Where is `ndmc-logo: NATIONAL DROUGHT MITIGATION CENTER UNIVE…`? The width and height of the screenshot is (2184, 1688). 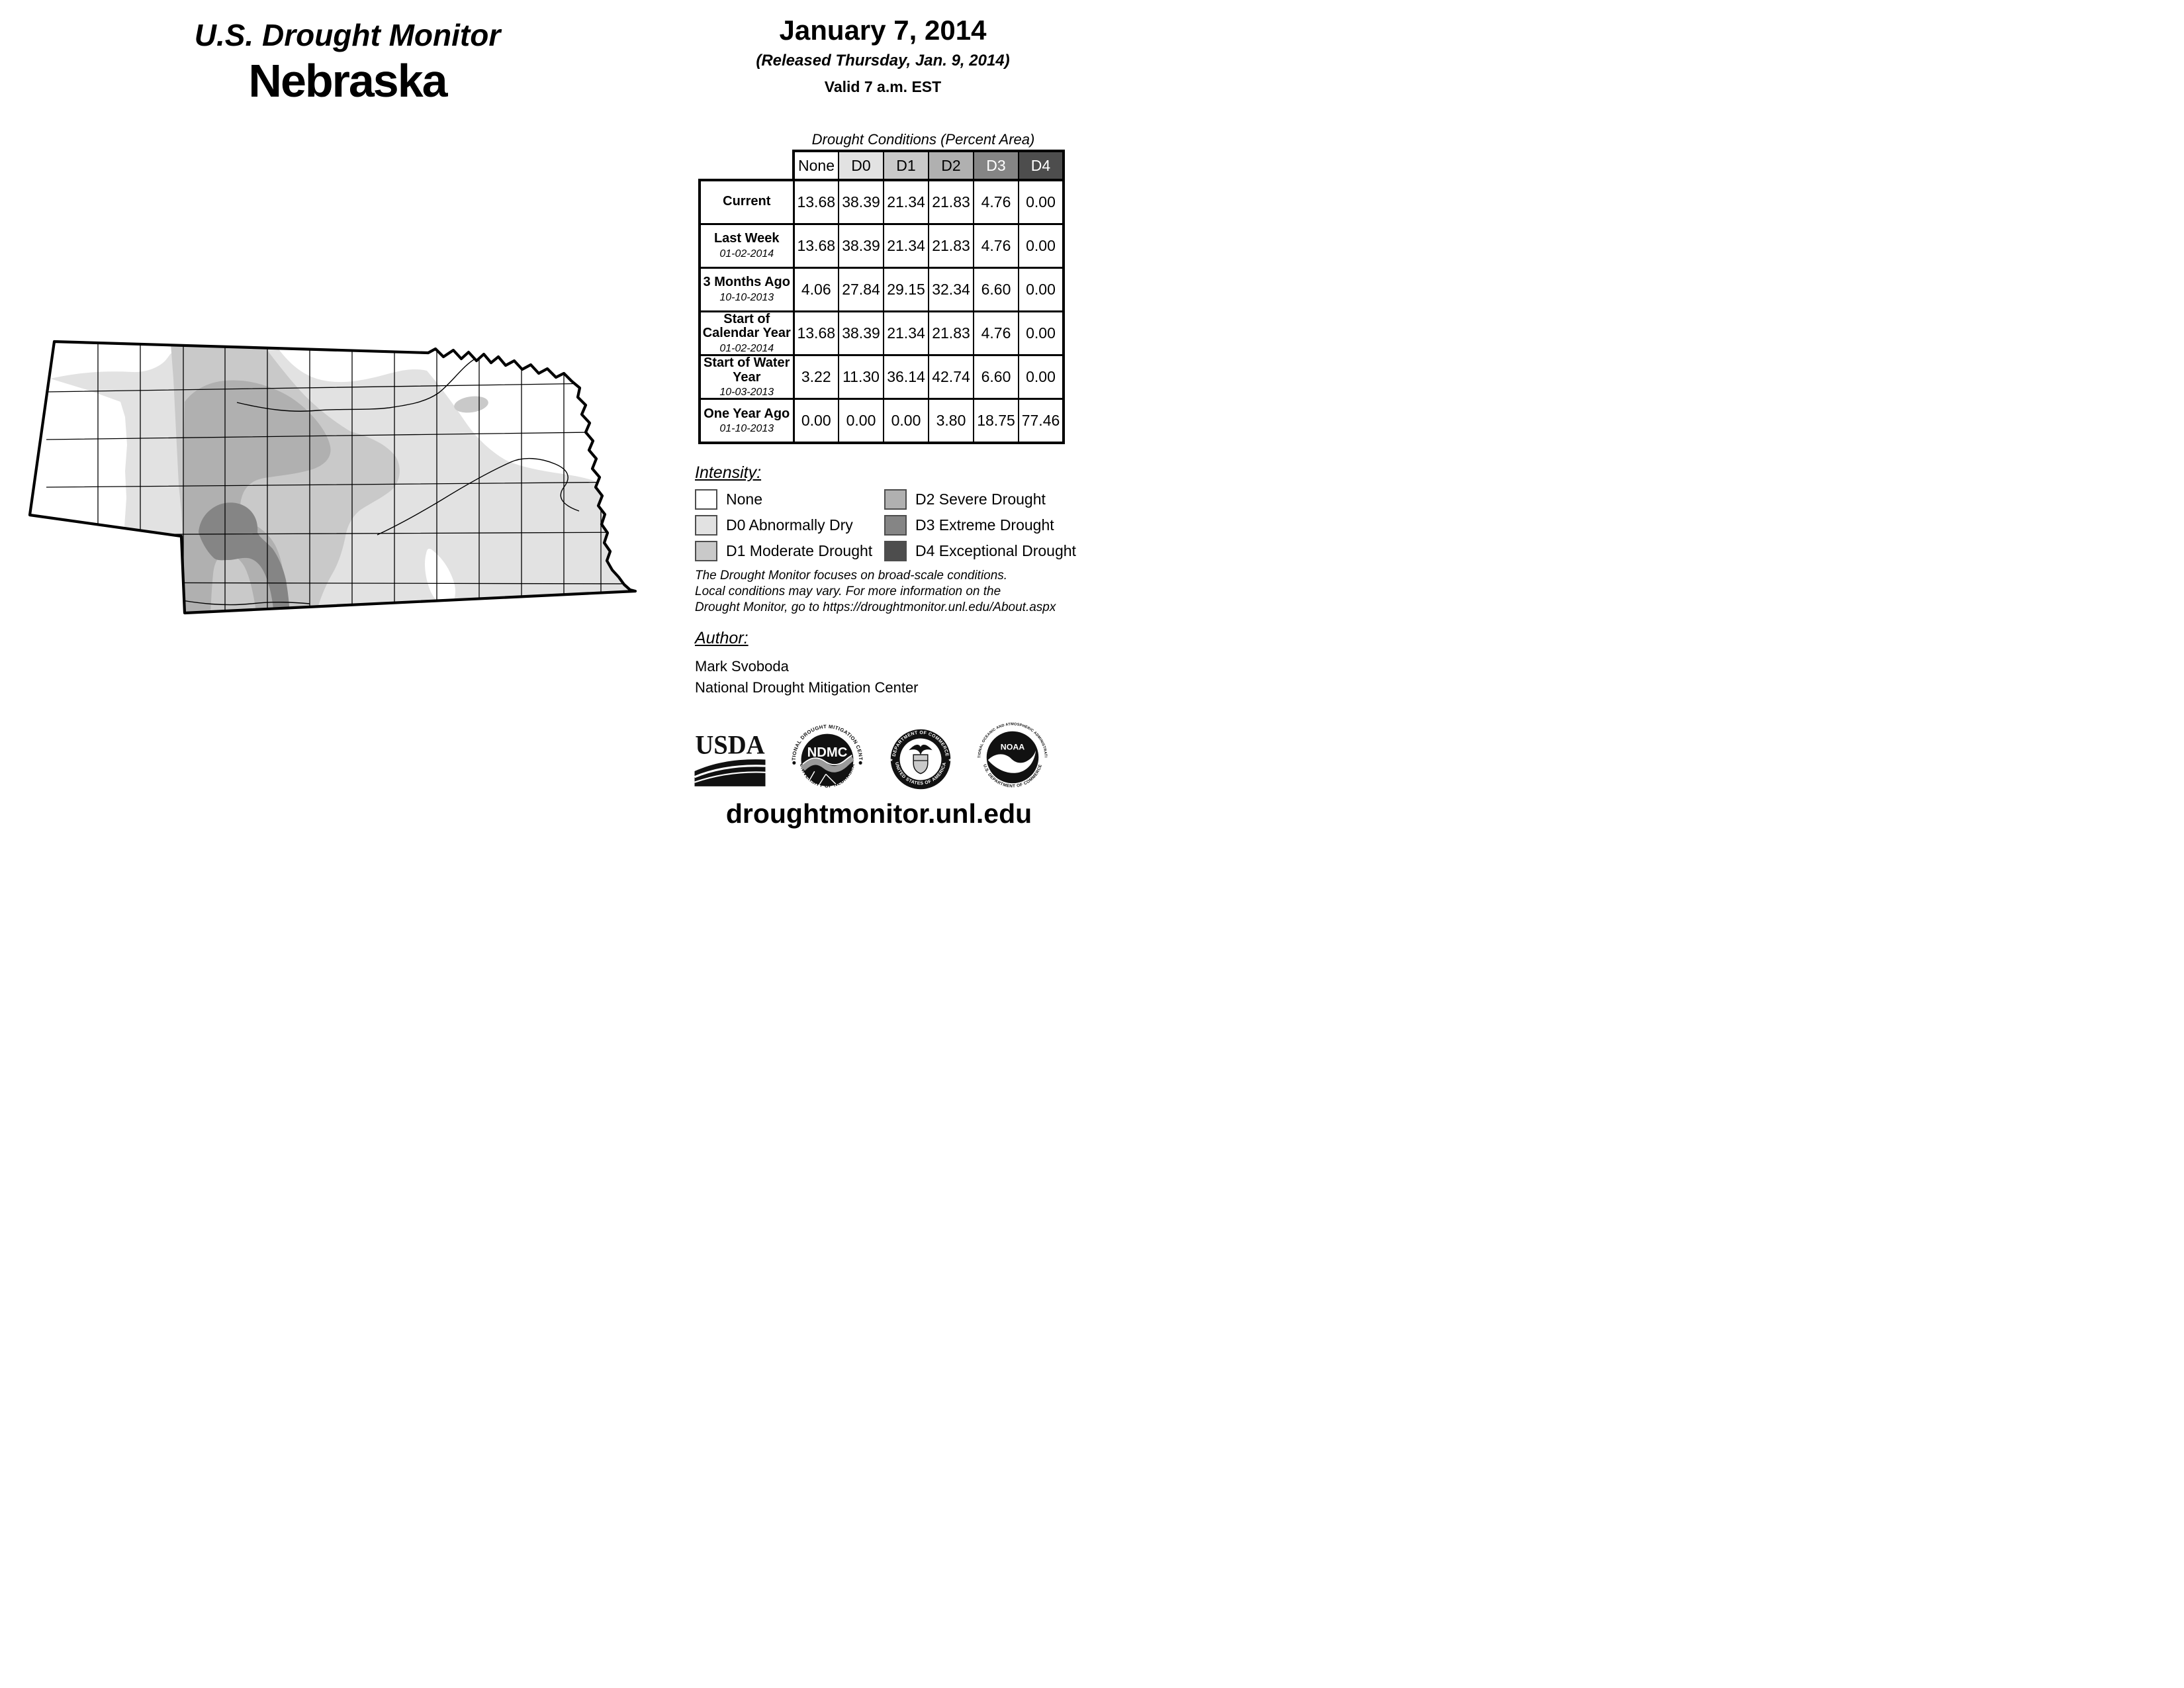 ndmc-logo: NATIONAL DROUGHT MITIGATION CENTER UNIVE… is located at coordinates (826, 758).